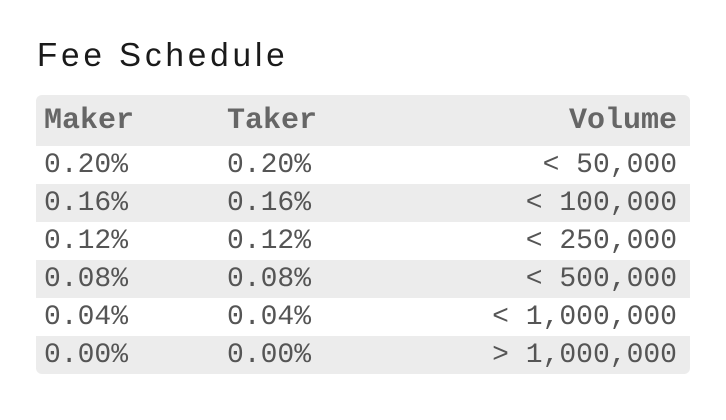 The height and width of the screenshot is (420, 726). What do you see at coordinates (601, 241) in the screenshot?
I see `volume-cell: < 250,000` at bounding box center [601, 241].